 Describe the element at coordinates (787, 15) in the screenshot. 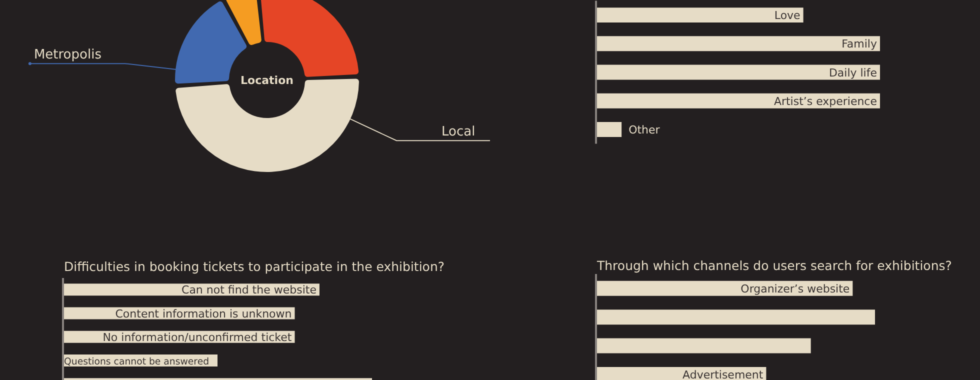

I see `y-tick-label: Love` at that location.